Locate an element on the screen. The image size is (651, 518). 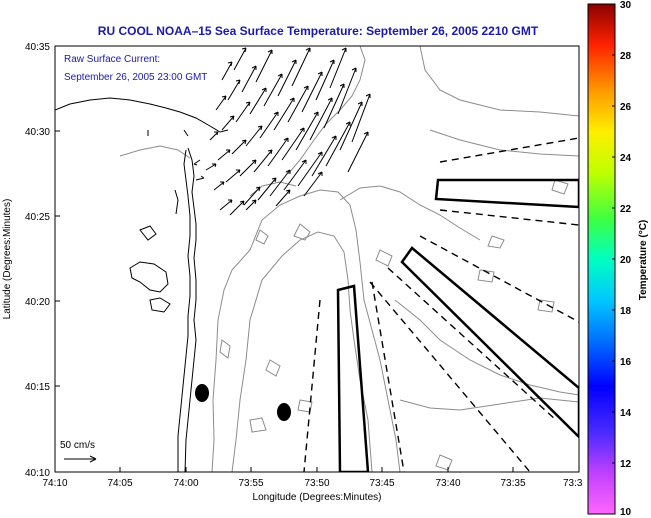
x-tick-label: 73:50 is located at coordinates (316, 483).